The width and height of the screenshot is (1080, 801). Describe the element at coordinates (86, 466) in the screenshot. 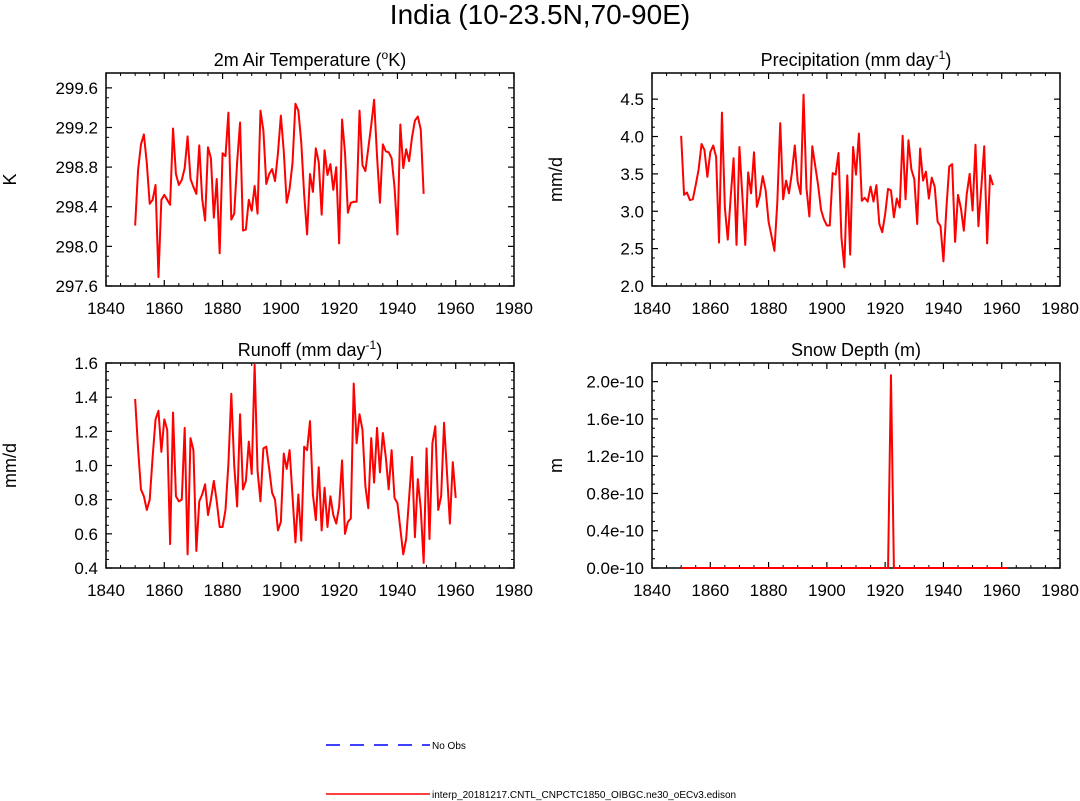

I see `y-tick-label: 1.0` at that location.